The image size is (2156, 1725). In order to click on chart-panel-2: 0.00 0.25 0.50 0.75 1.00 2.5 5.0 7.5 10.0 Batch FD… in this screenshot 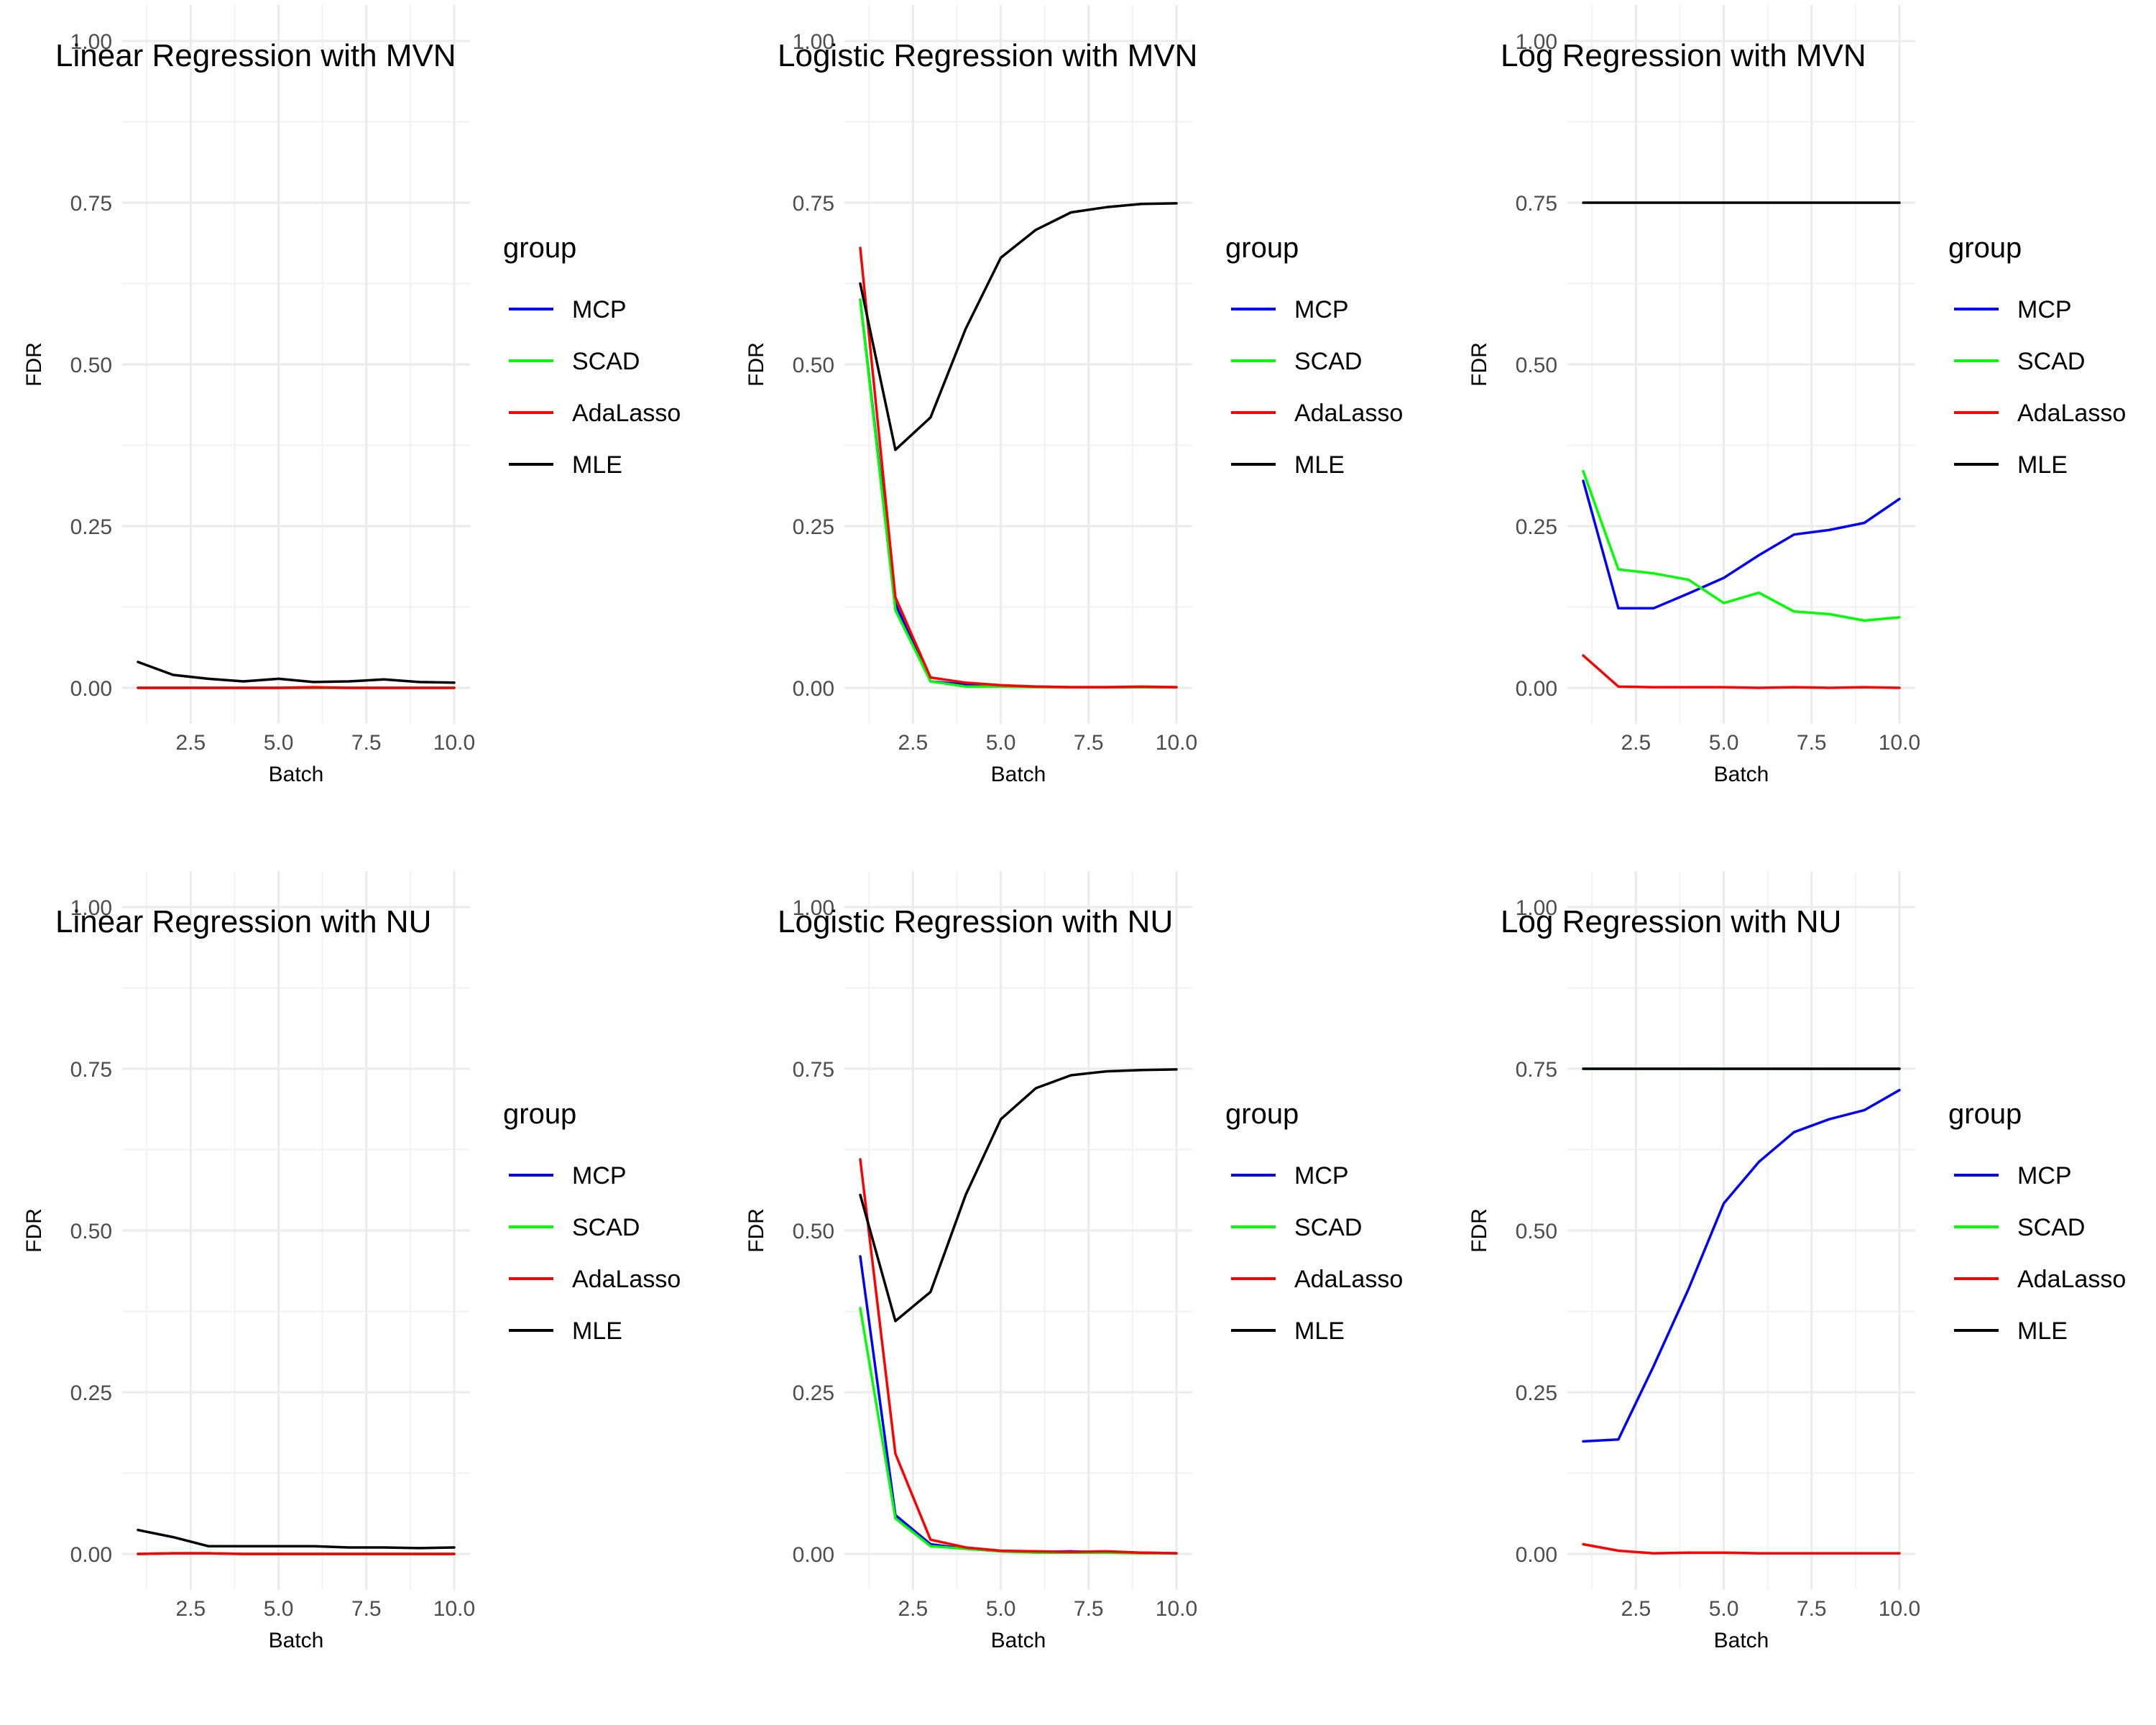, I will do `click(1074, 395)`.